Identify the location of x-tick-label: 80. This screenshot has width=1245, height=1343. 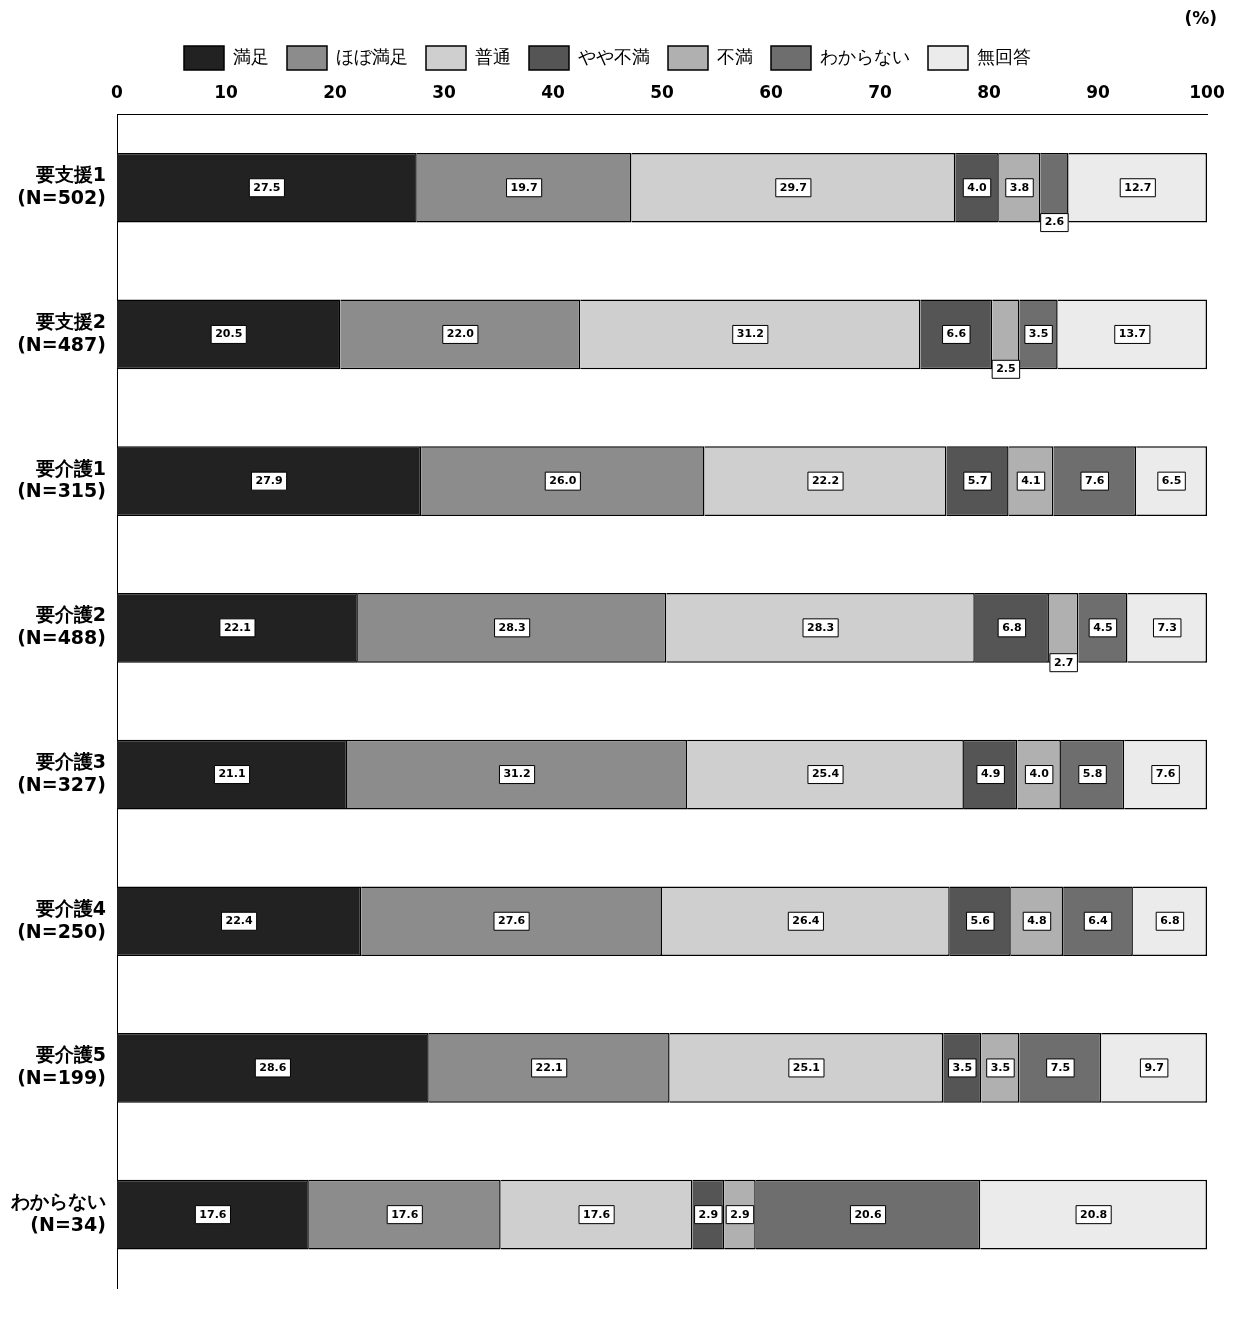
(989, 91).